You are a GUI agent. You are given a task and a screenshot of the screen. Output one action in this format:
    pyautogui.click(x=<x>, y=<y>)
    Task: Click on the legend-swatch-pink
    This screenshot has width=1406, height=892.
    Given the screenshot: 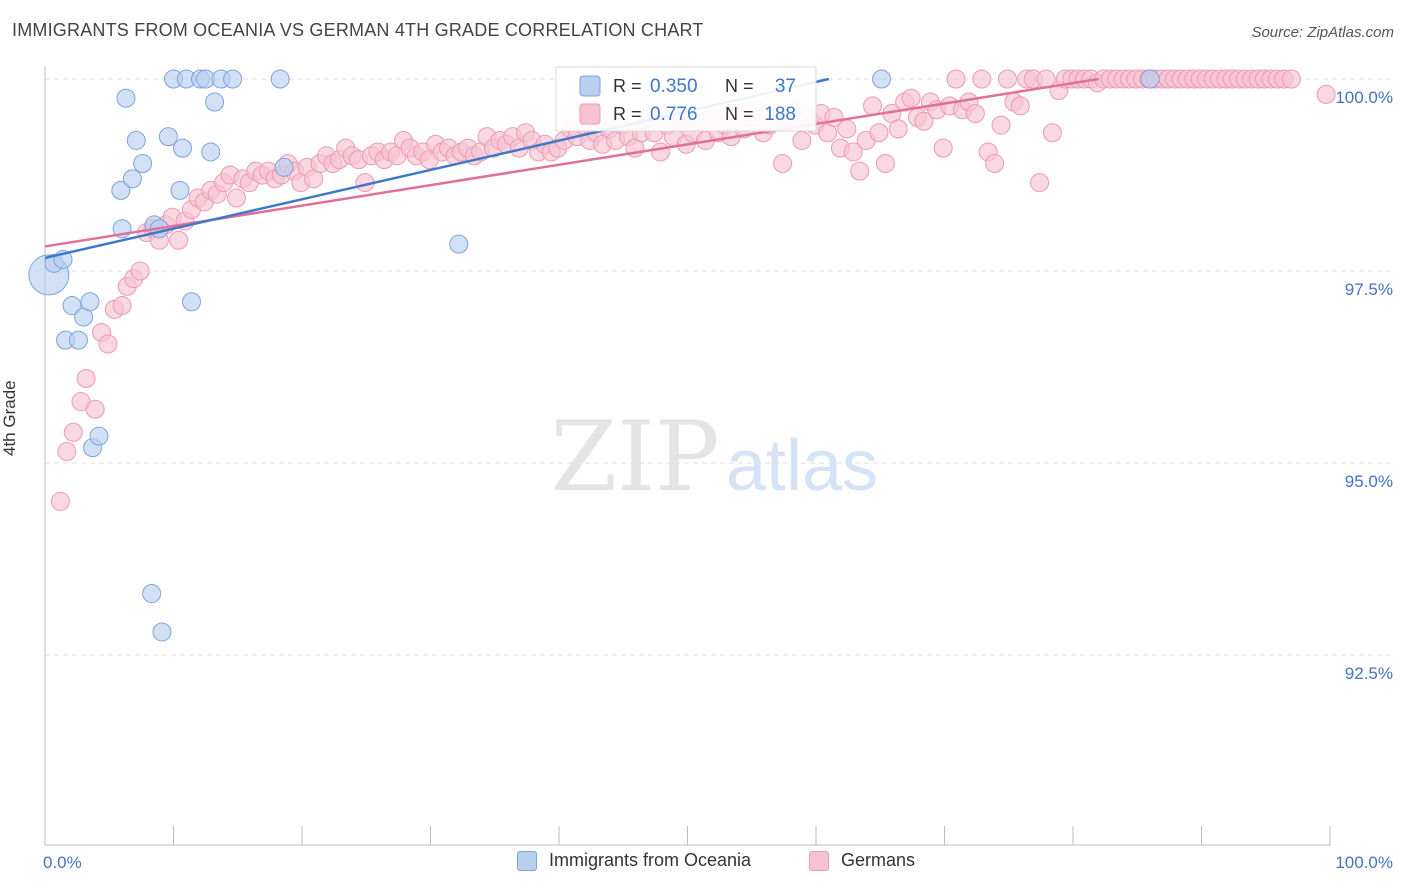 What is the action you would take?
    pyautogui.click(x=819, y=860)
    